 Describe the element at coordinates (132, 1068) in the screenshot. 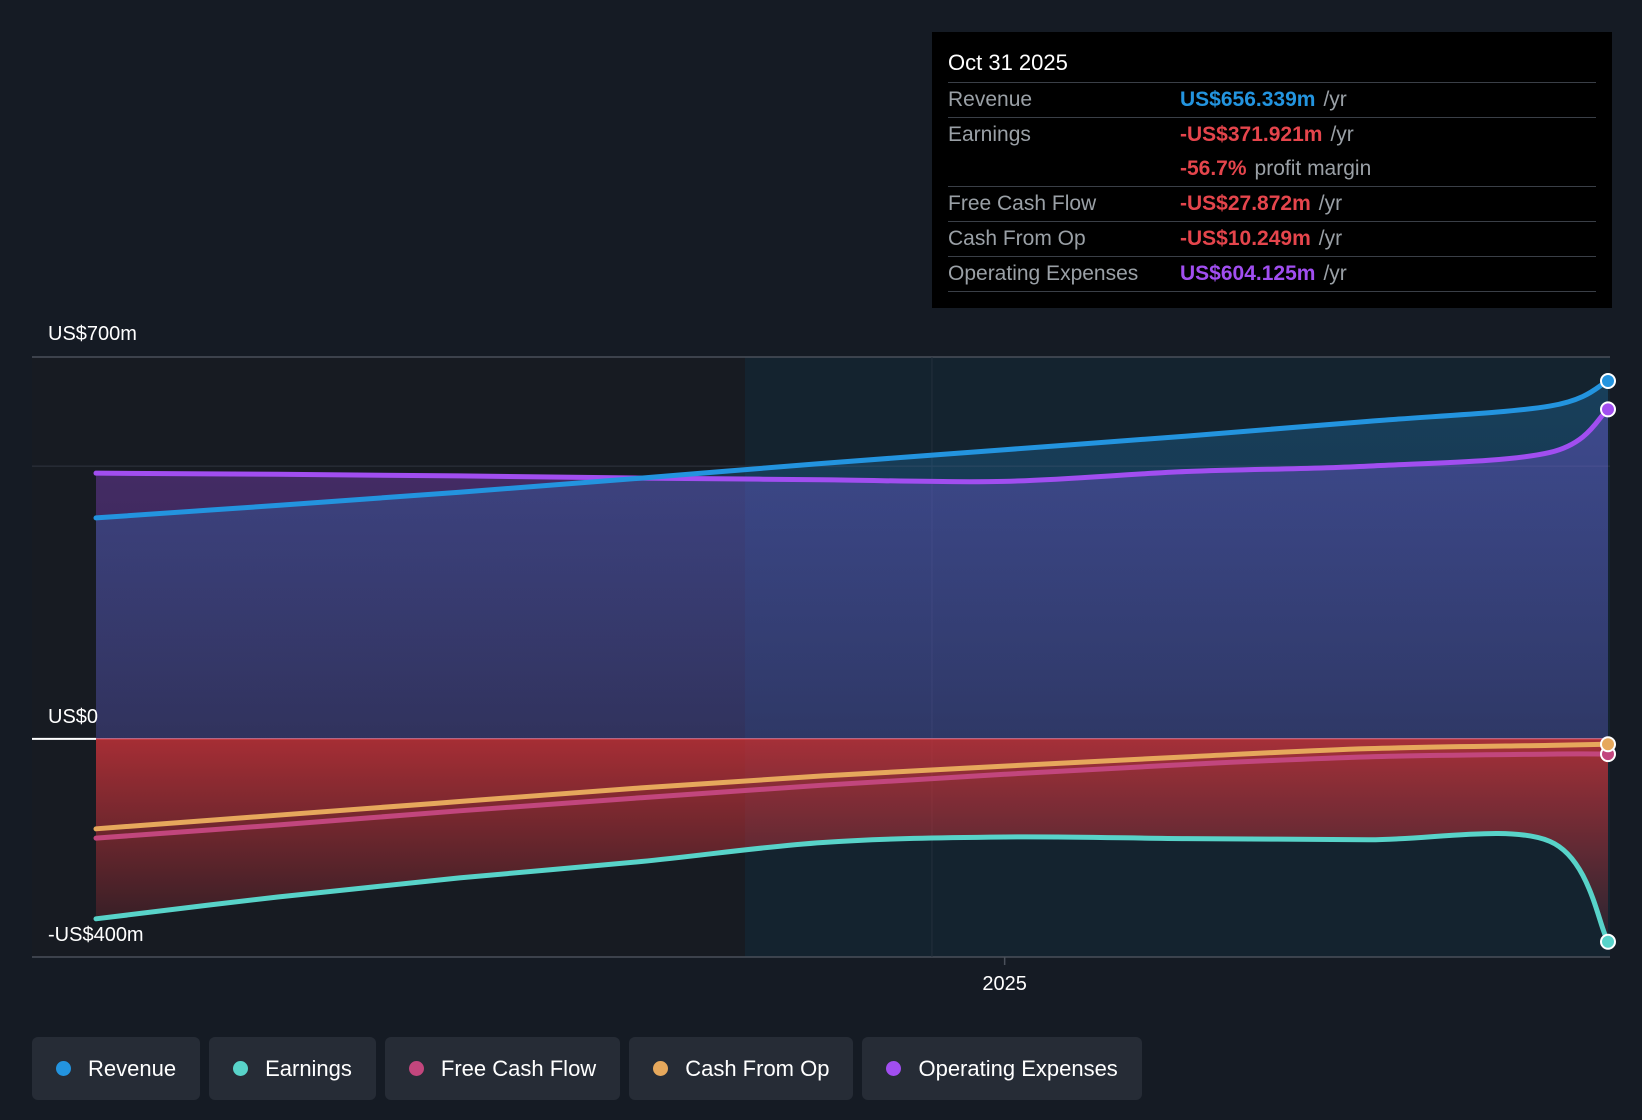

I see `legend-label: Revenue` at that location.